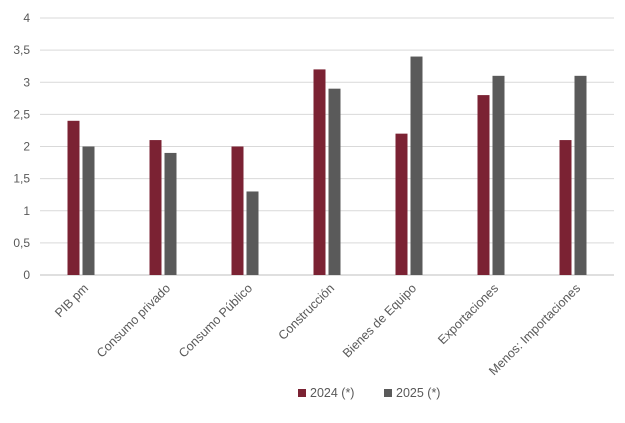 The image size is (625, 423). Describe the element at coordinates (468, 314) in the screenshot. I see `x-tick-label: Exportaciones` at that location.